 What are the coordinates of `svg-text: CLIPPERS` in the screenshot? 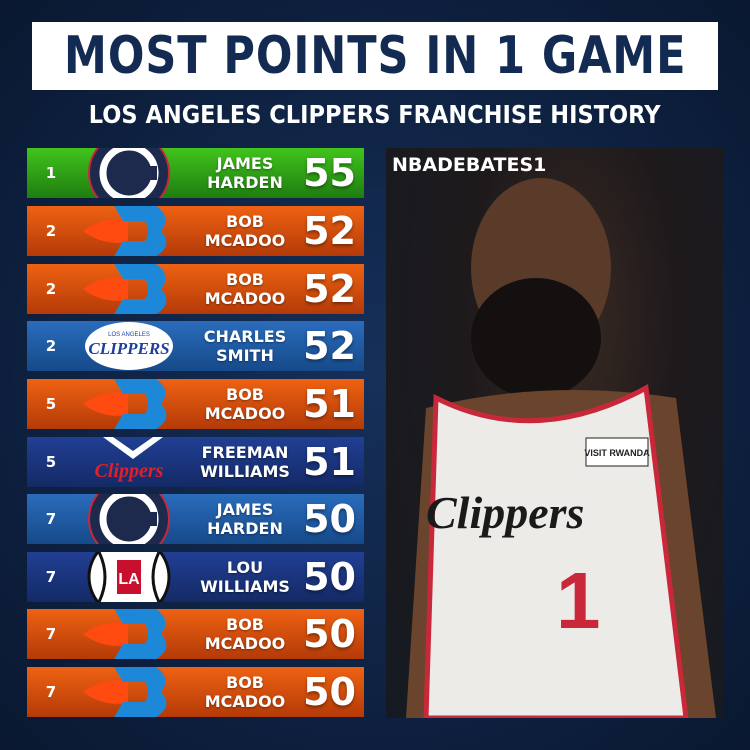 It's located at (128, 348).